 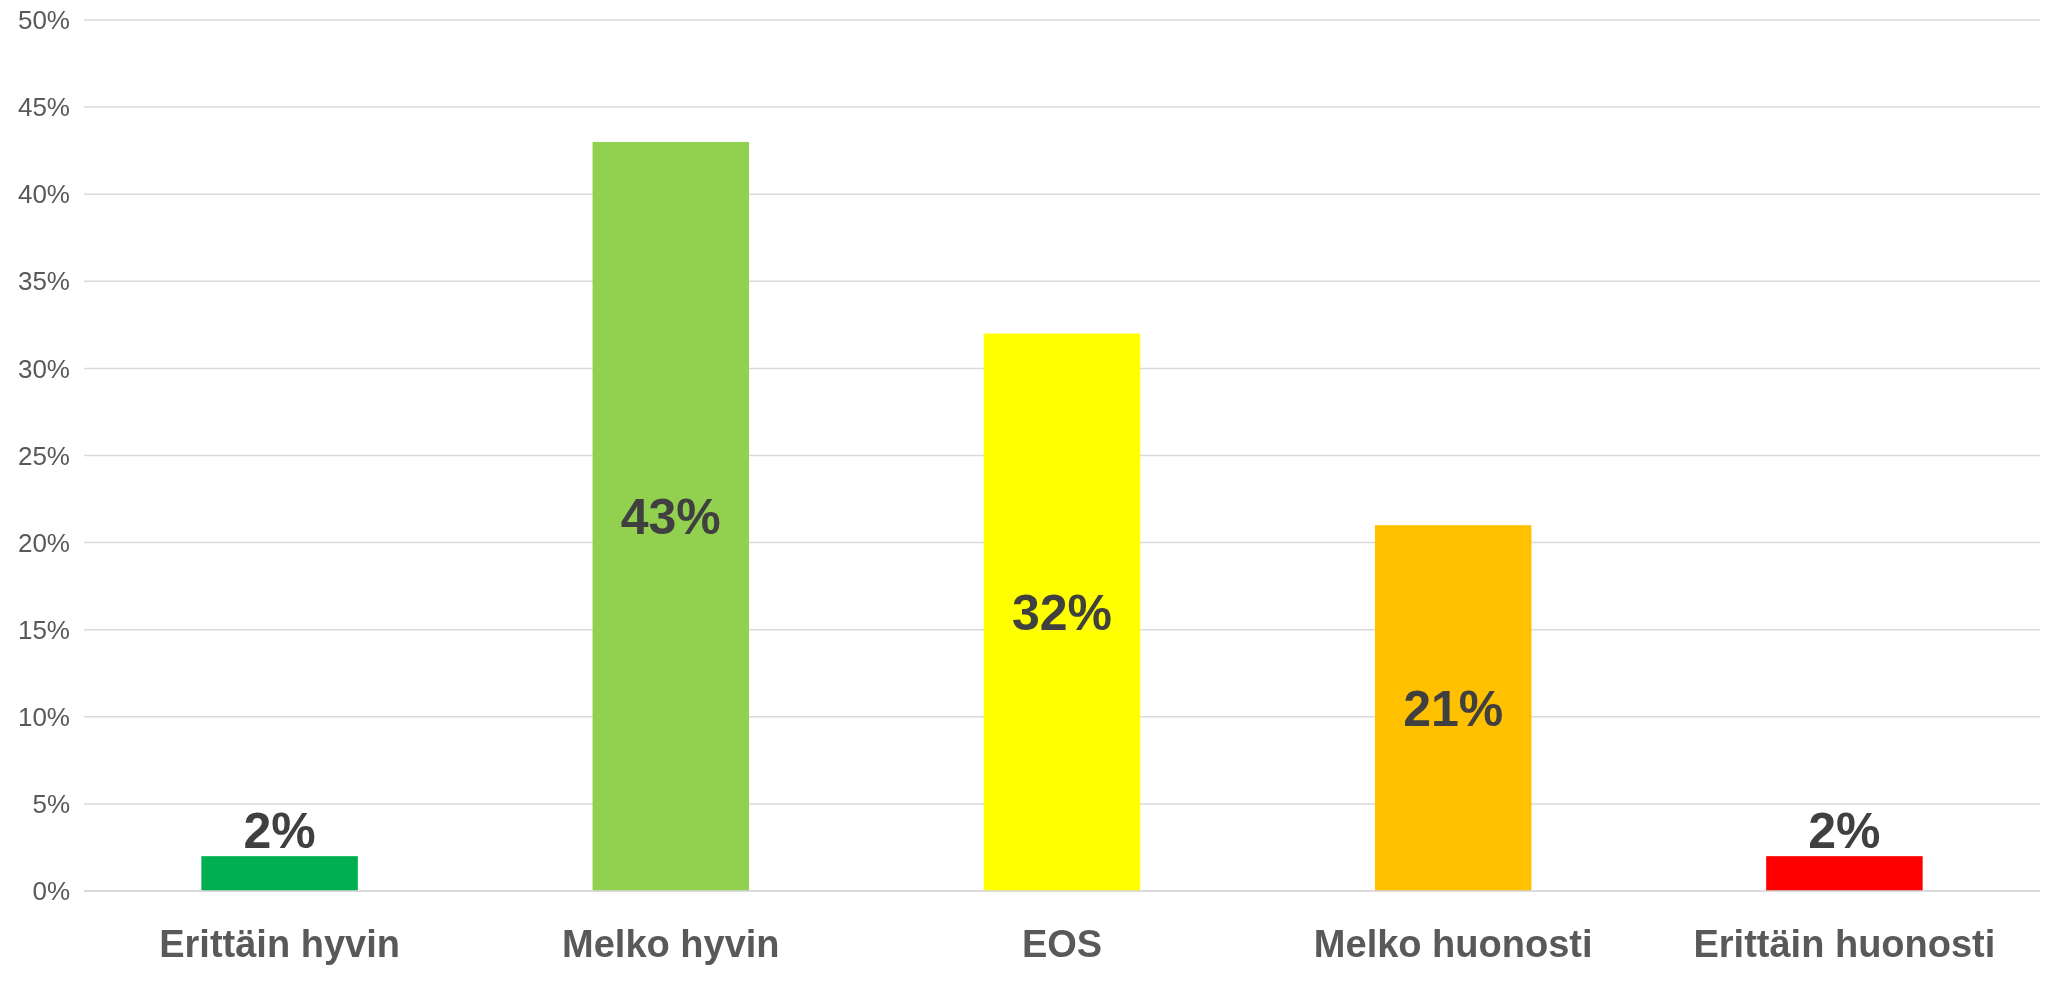 What do you see at coordinates (43, 455) in the screenshot?
I see `y-tick-label: 25%` at bounding box center [43, 455].